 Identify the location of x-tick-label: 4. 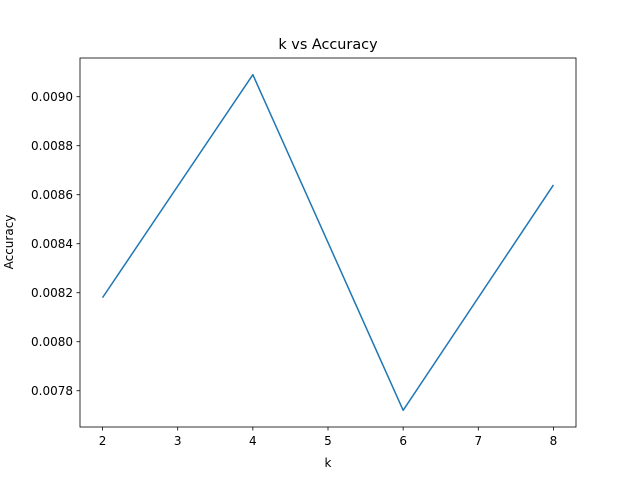
(253, 441).